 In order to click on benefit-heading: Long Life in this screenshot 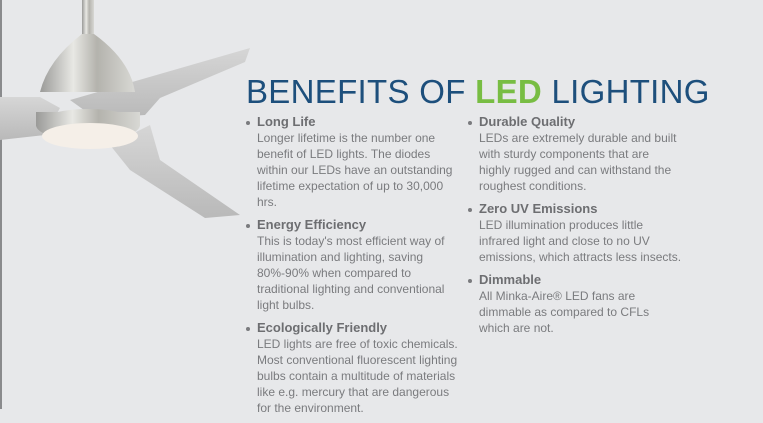, I will do `click(286, 121)`.